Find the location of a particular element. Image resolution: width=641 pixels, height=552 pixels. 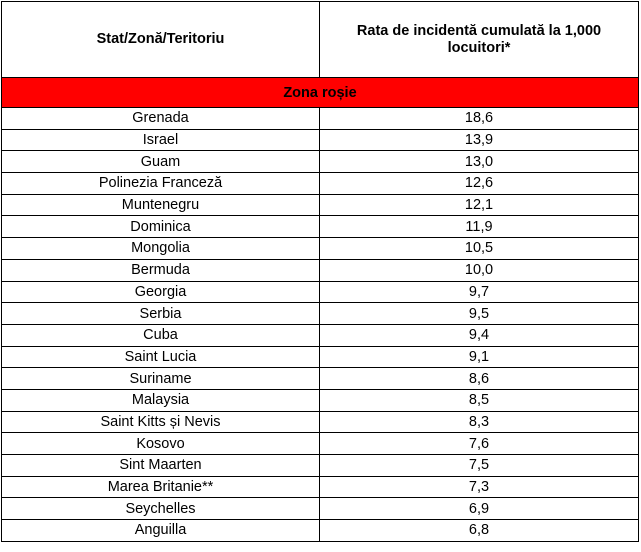

table-row: Saint Kitts și Nevis 8,3 is located at coordinates (320, 422).